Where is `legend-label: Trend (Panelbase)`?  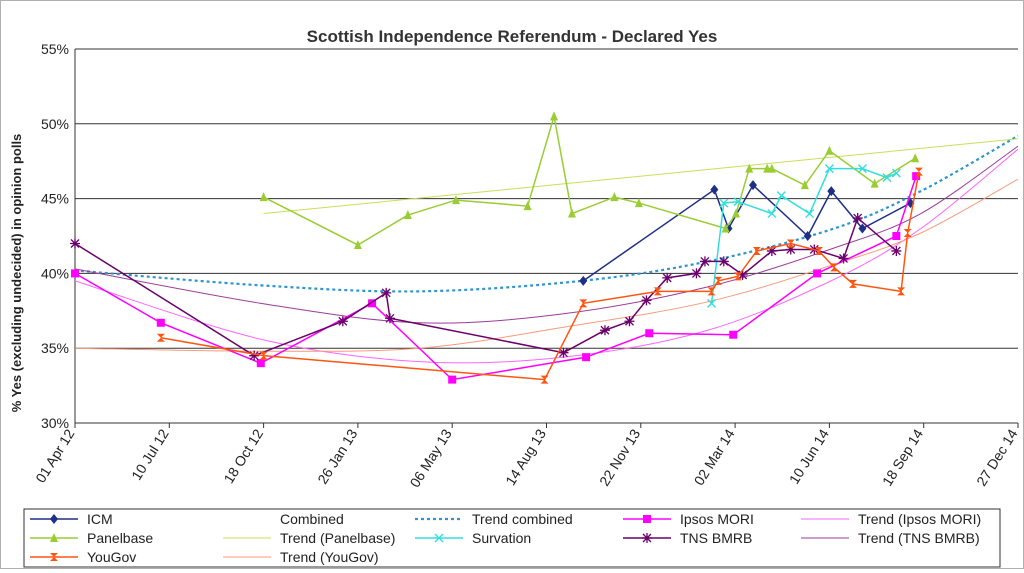 legend-label: Trend (Panelbase) is located at coordinates (337, 538).